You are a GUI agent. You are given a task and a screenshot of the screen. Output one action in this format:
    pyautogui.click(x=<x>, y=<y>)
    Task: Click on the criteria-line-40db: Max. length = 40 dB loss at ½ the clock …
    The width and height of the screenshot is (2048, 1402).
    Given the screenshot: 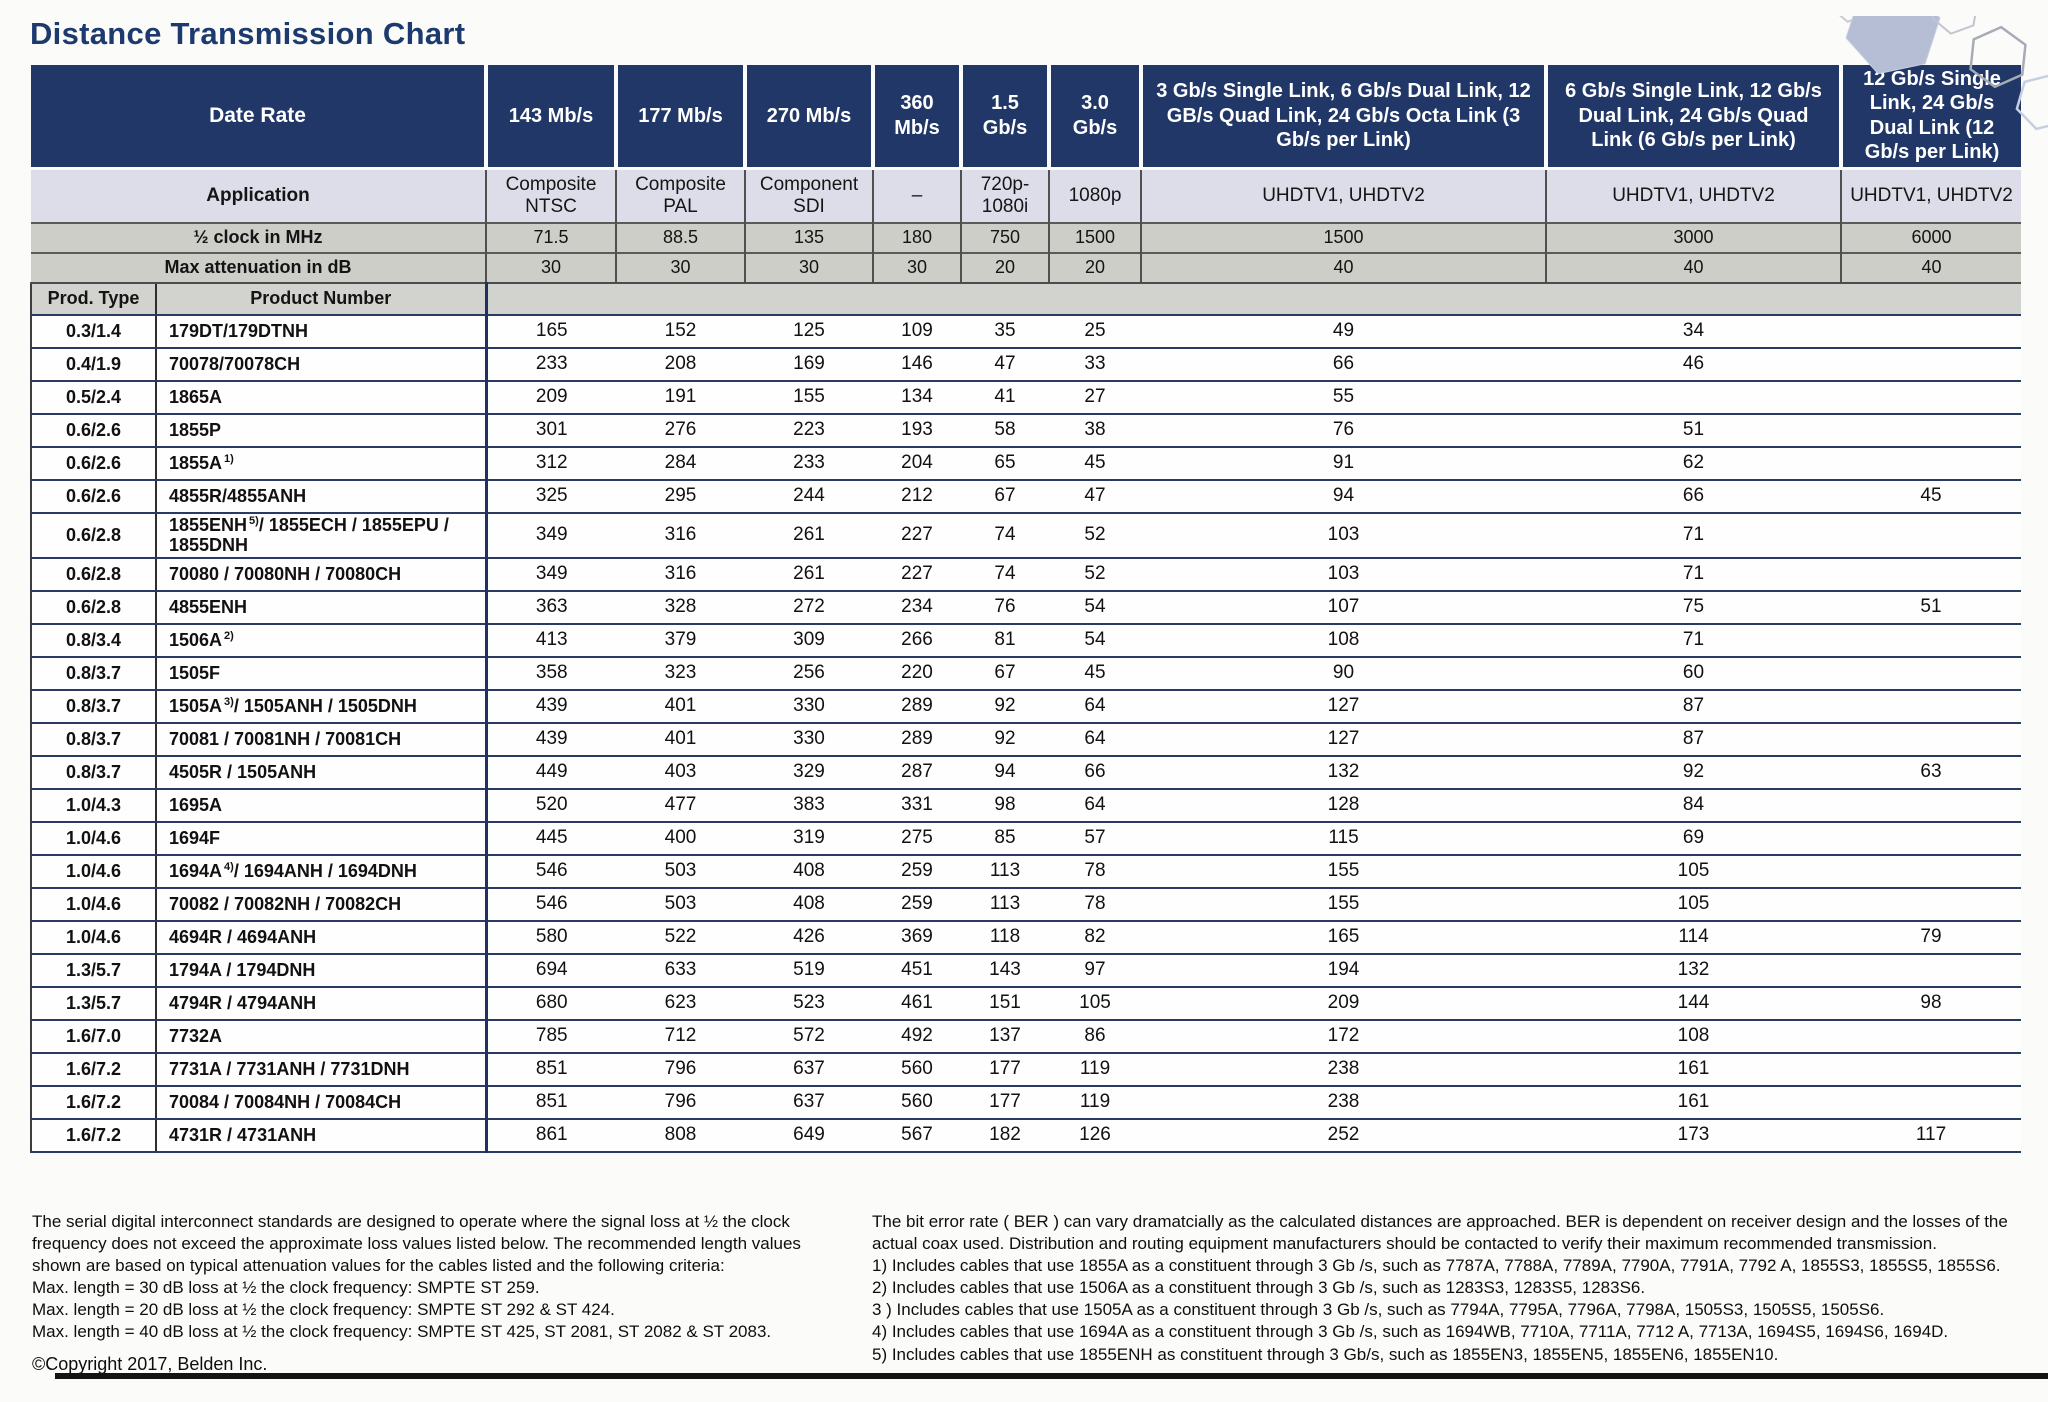 What is the action you would take?
    pyautogui.click(x=402, y=1332)
    